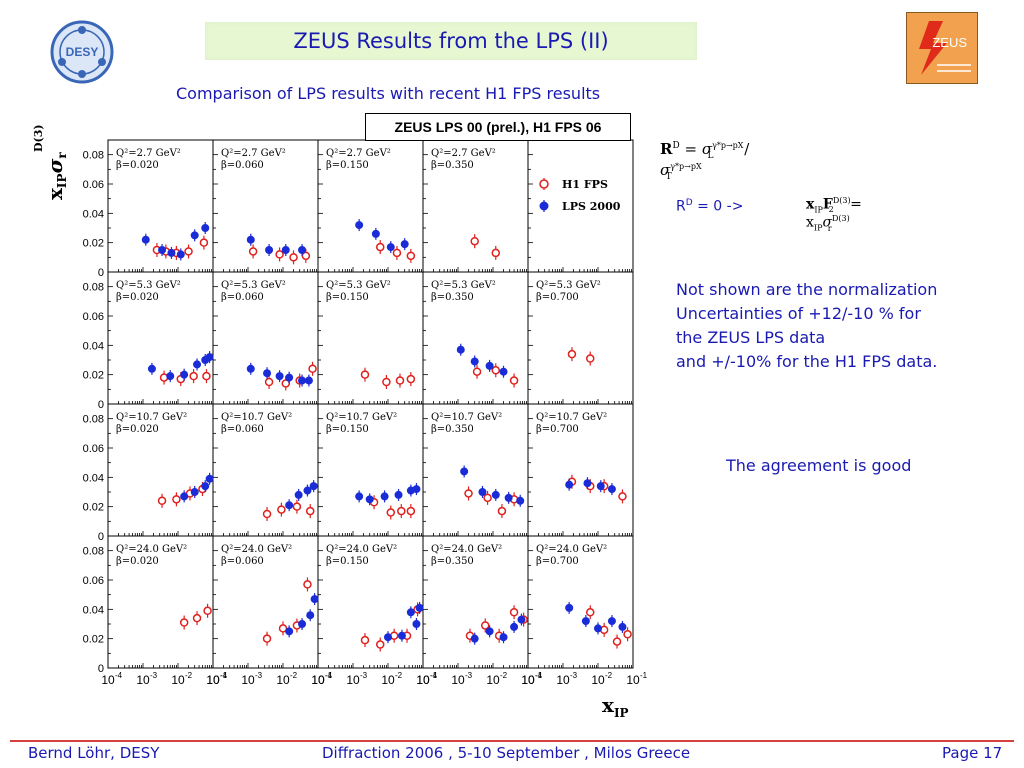 The height and width of the screenshot is (768, 1024). I want to click on x-tick-exponent: -4, so click(119, 675).